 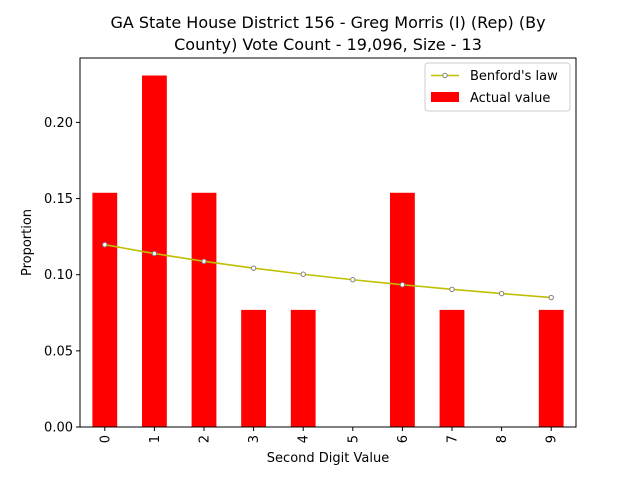 What do you see at coordinates (58, 428) in the screenshot?
I see `y-tick-label: 0.00` at bounding box center [58, 428].